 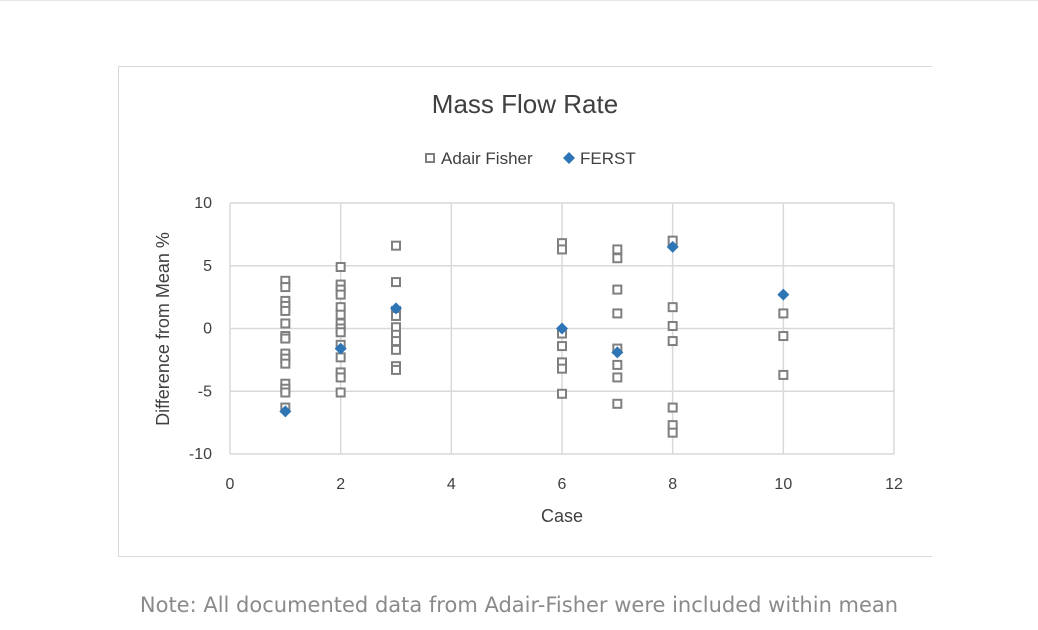 I want to click on x-tick-label: 4, so click(x=451, y=484).